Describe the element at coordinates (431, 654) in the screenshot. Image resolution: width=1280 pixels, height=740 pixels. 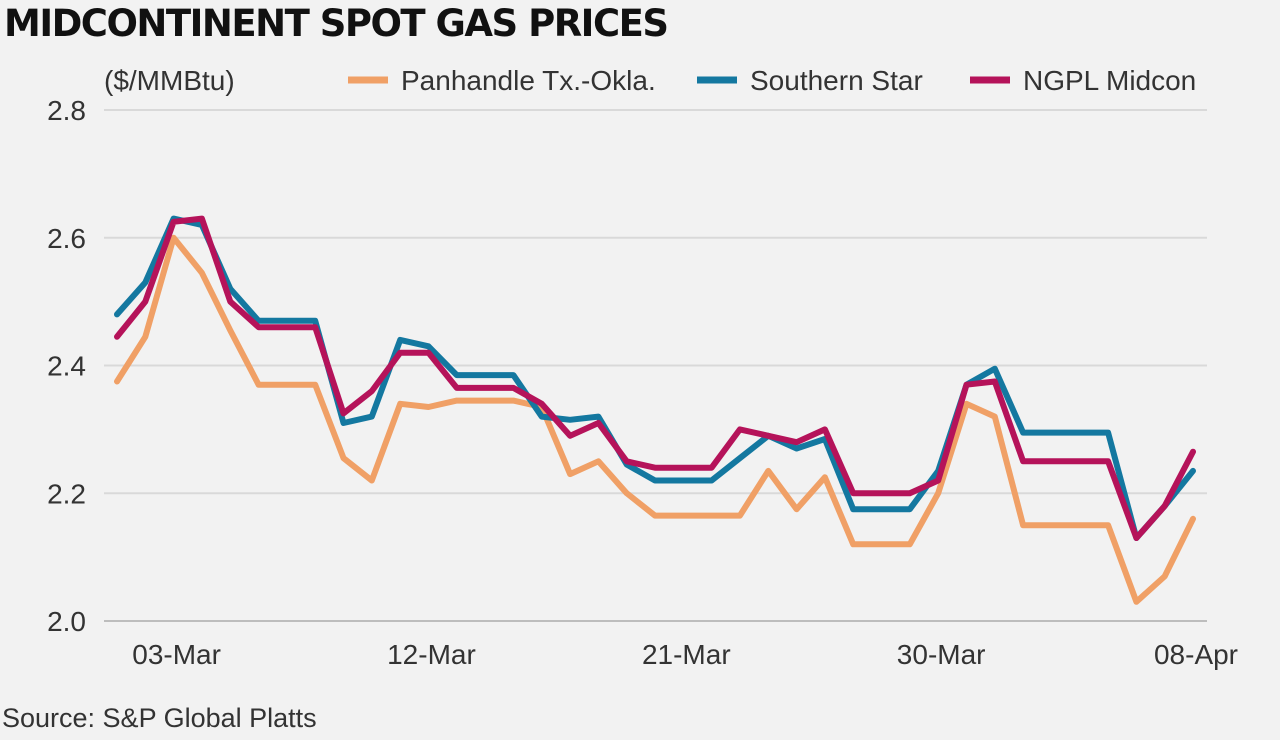
I see `x-tick-label: 12-Mar` at that location.